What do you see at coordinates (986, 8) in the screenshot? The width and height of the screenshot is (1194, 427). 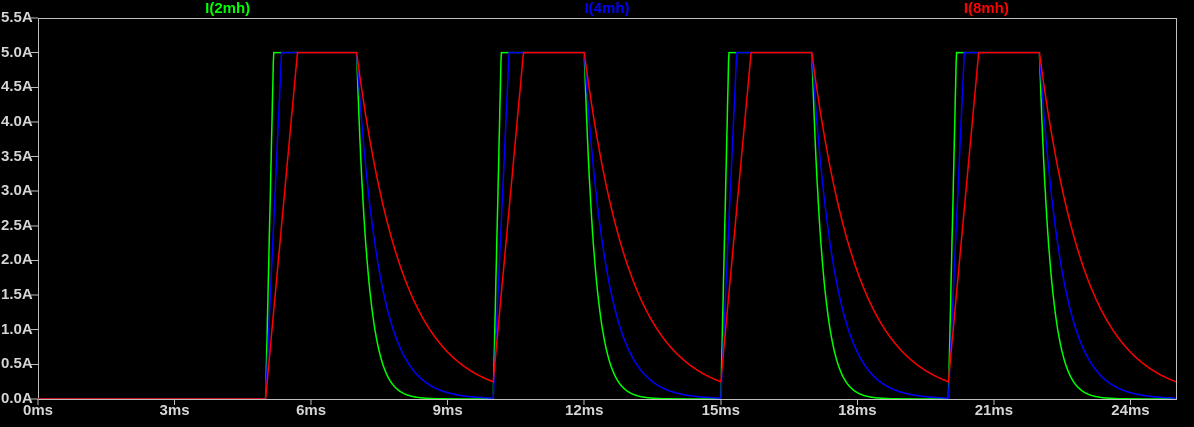 I see `legend-trace-i8mh: I(8mh)` at bounding box center [986, 8].